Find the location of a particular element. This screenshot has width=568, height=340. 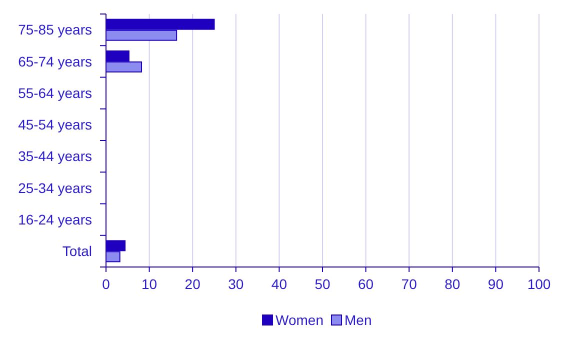

y-tick-label: 45-54 years is located at coordinates (55, 124).